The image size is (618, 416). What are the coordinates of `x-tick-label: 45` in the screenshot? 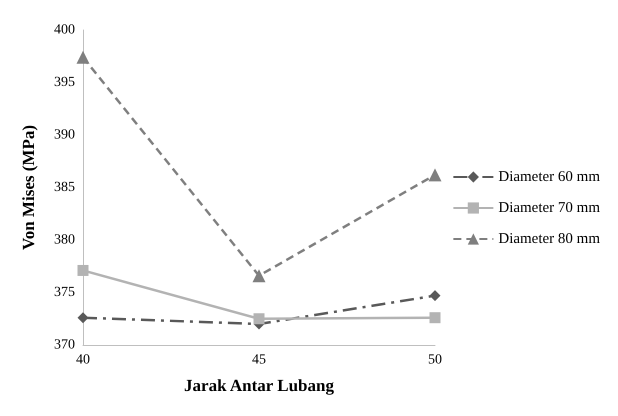 It's located at (259, 360).